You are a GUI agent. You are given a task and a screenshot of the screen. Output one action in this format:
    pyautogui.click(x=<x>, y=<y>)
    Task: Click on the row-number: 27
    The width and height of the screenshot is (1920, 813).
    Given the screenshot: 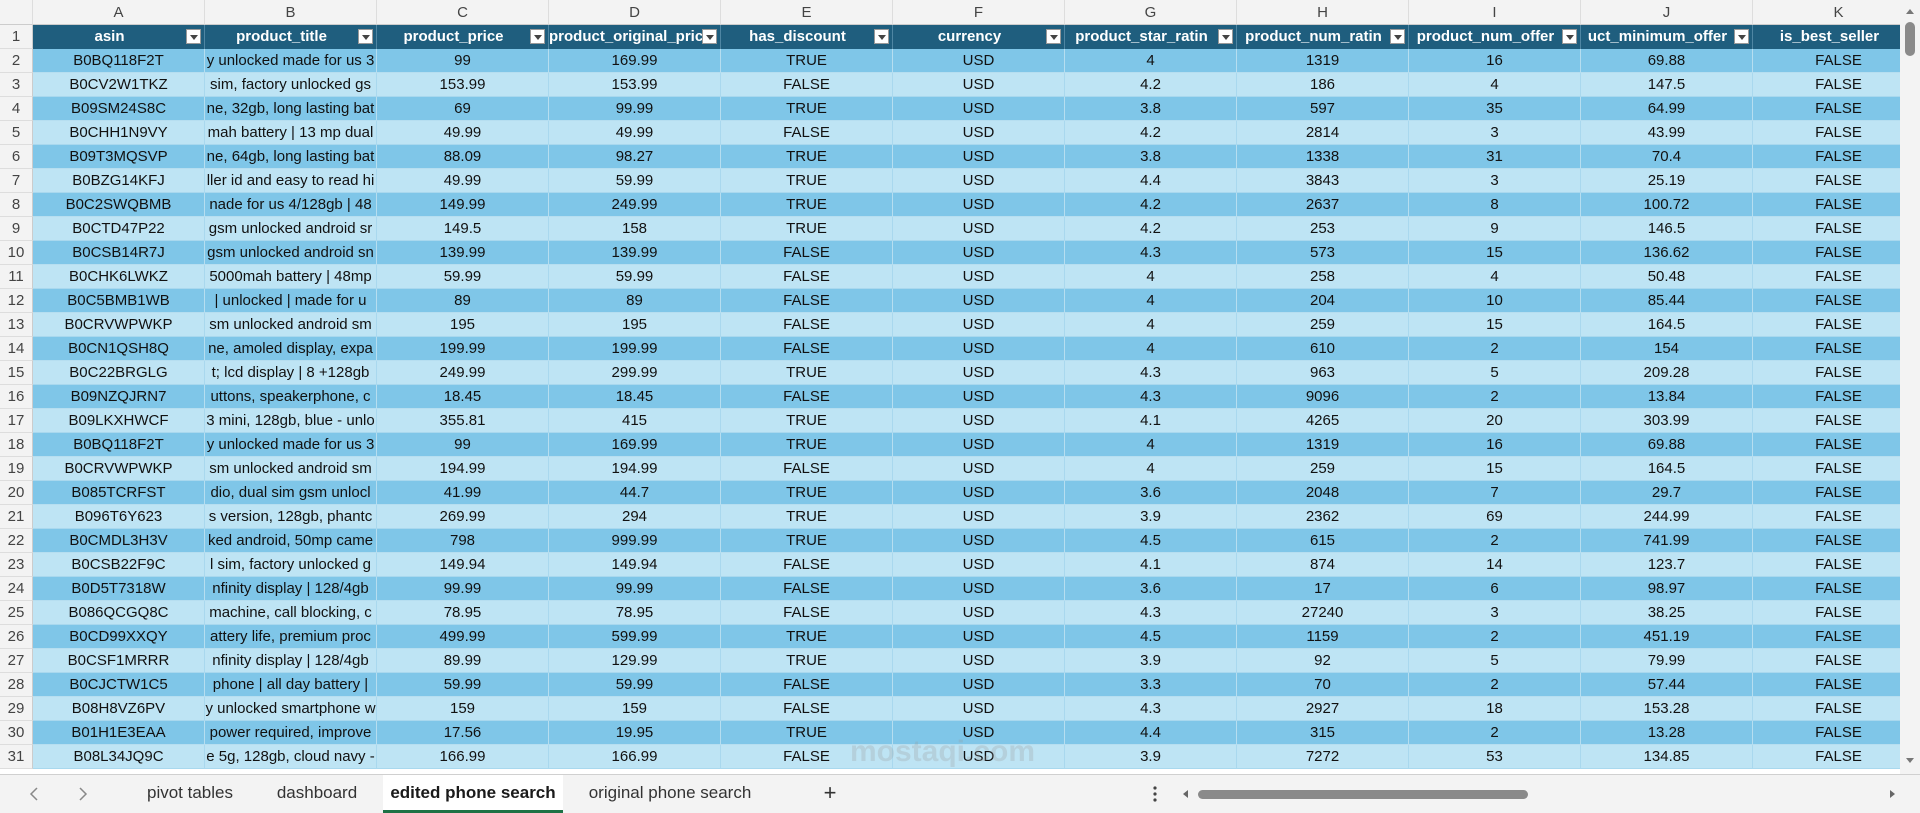 What is the action you would take?
    pyautogui.click(x=16, y=661)
    